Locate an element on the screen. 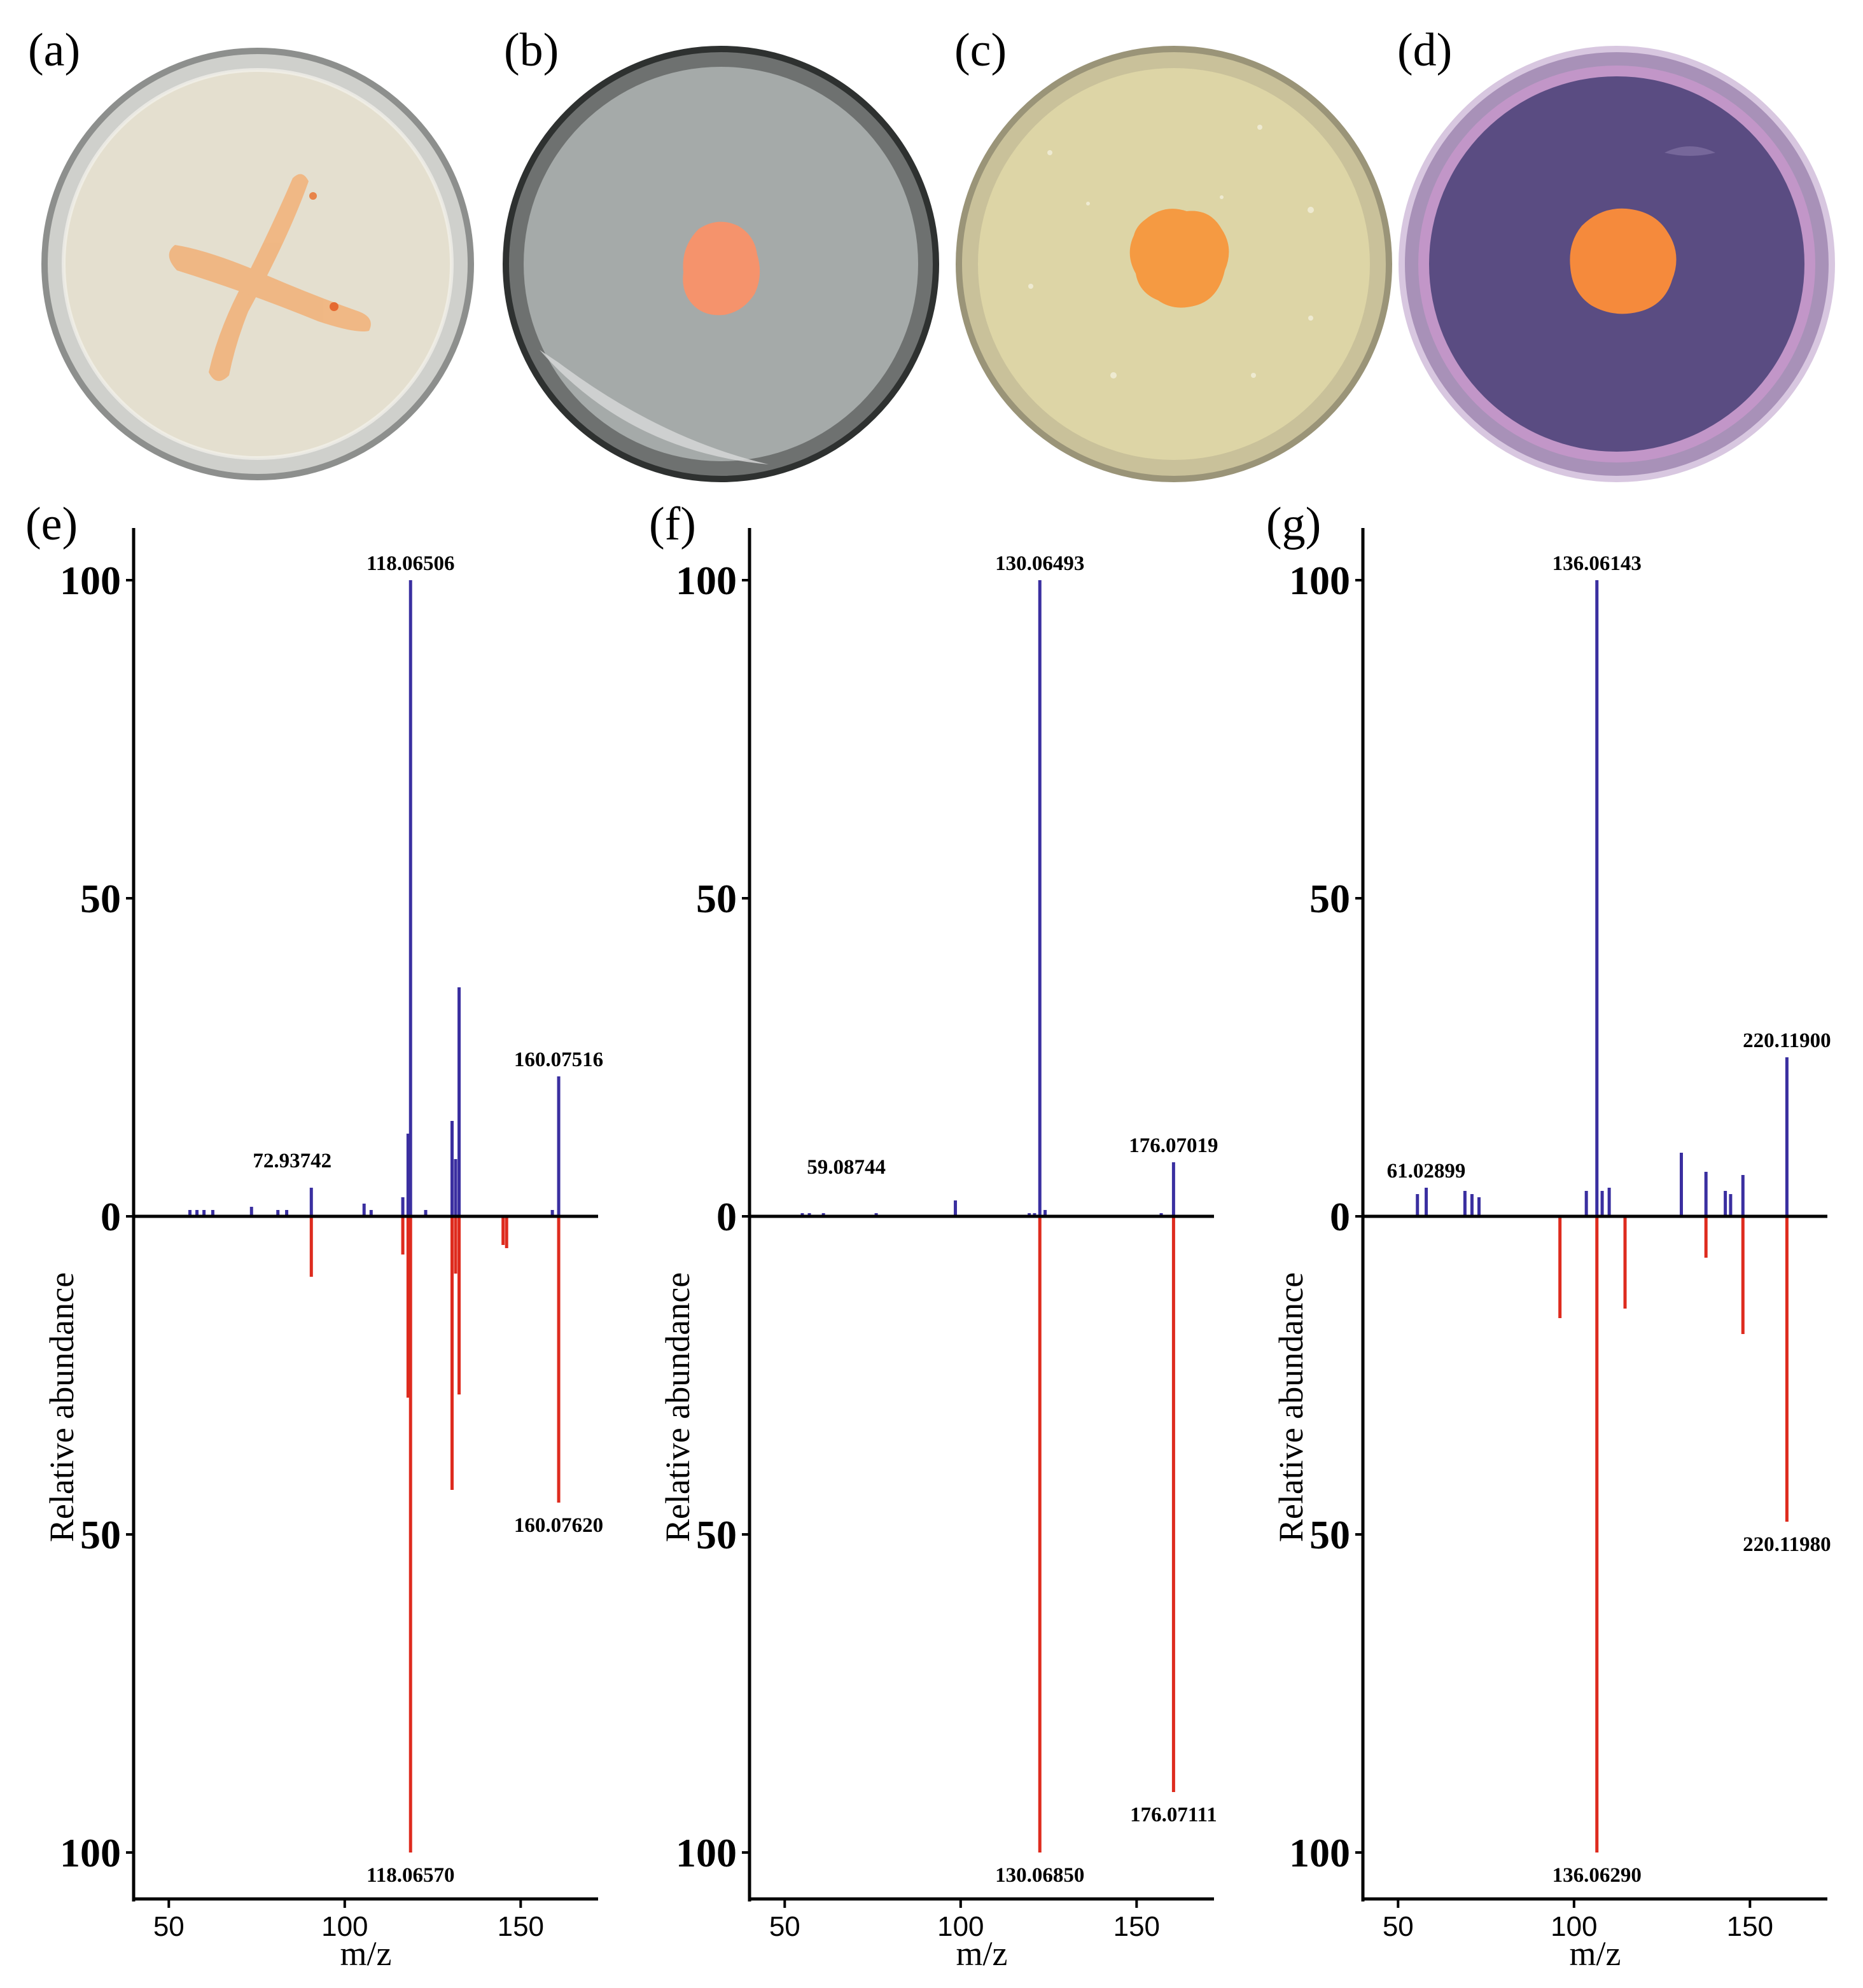 This screenshot has height=1988, width=1863. petri-dish-b is located at coordinates (721, 264).